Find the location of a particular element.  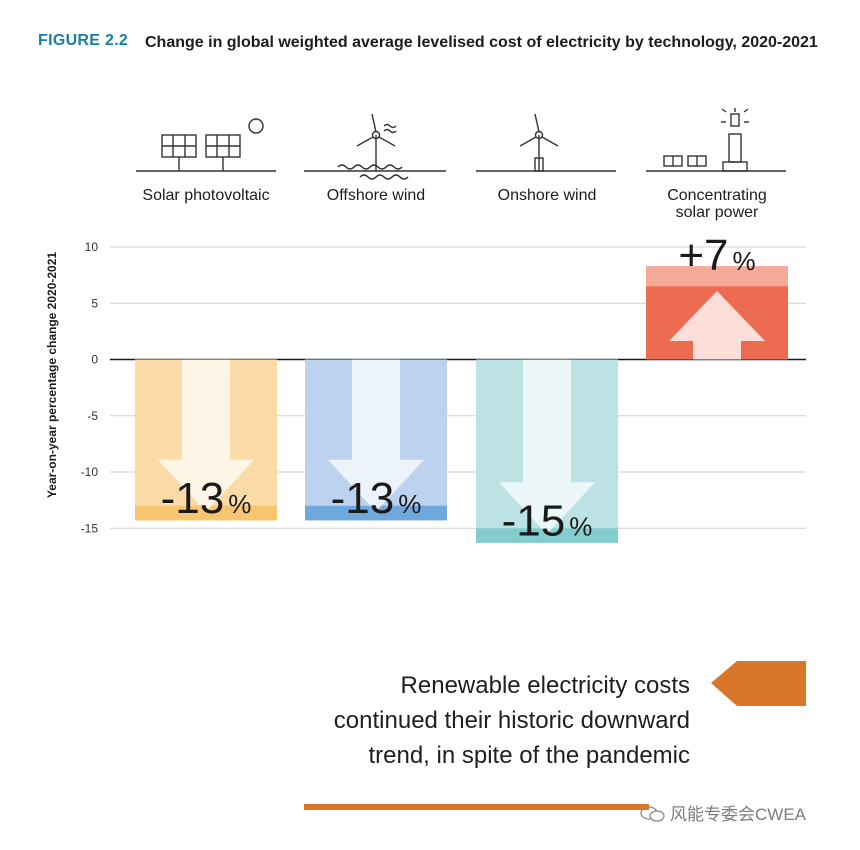

watermark-text: 风能专委会CWEA is located at coordinates (738, 814).